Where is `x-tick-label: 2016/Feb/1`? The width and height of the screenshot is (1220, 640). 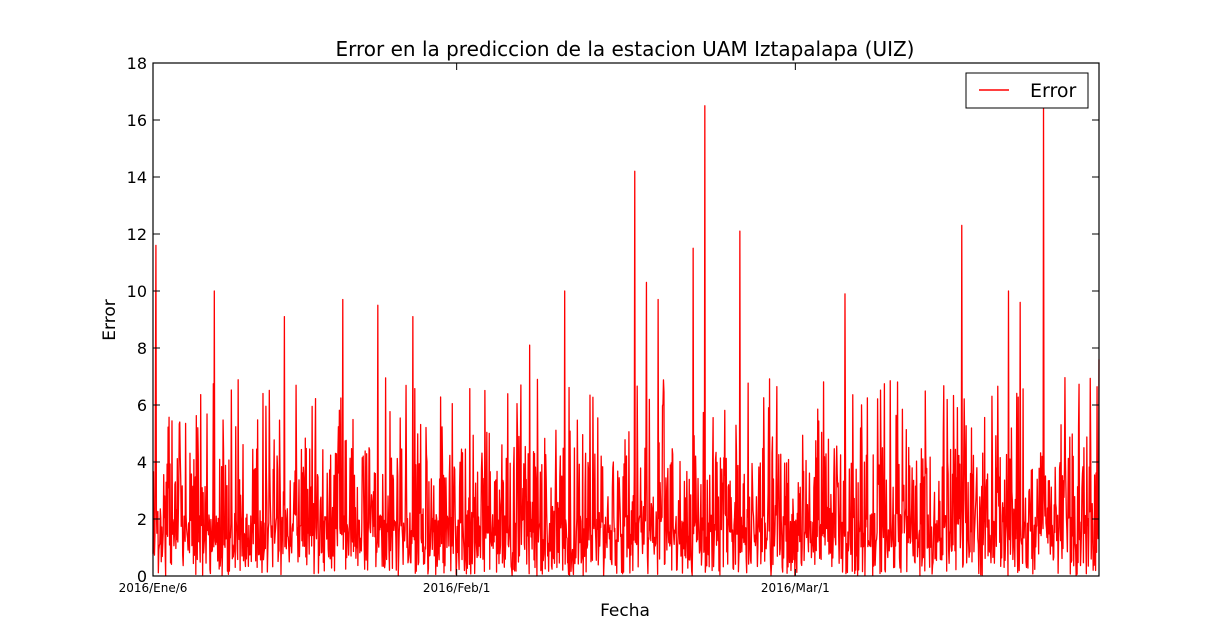 x-tick-label: 2016/Feb/1 is located at coordinates (457, 588).